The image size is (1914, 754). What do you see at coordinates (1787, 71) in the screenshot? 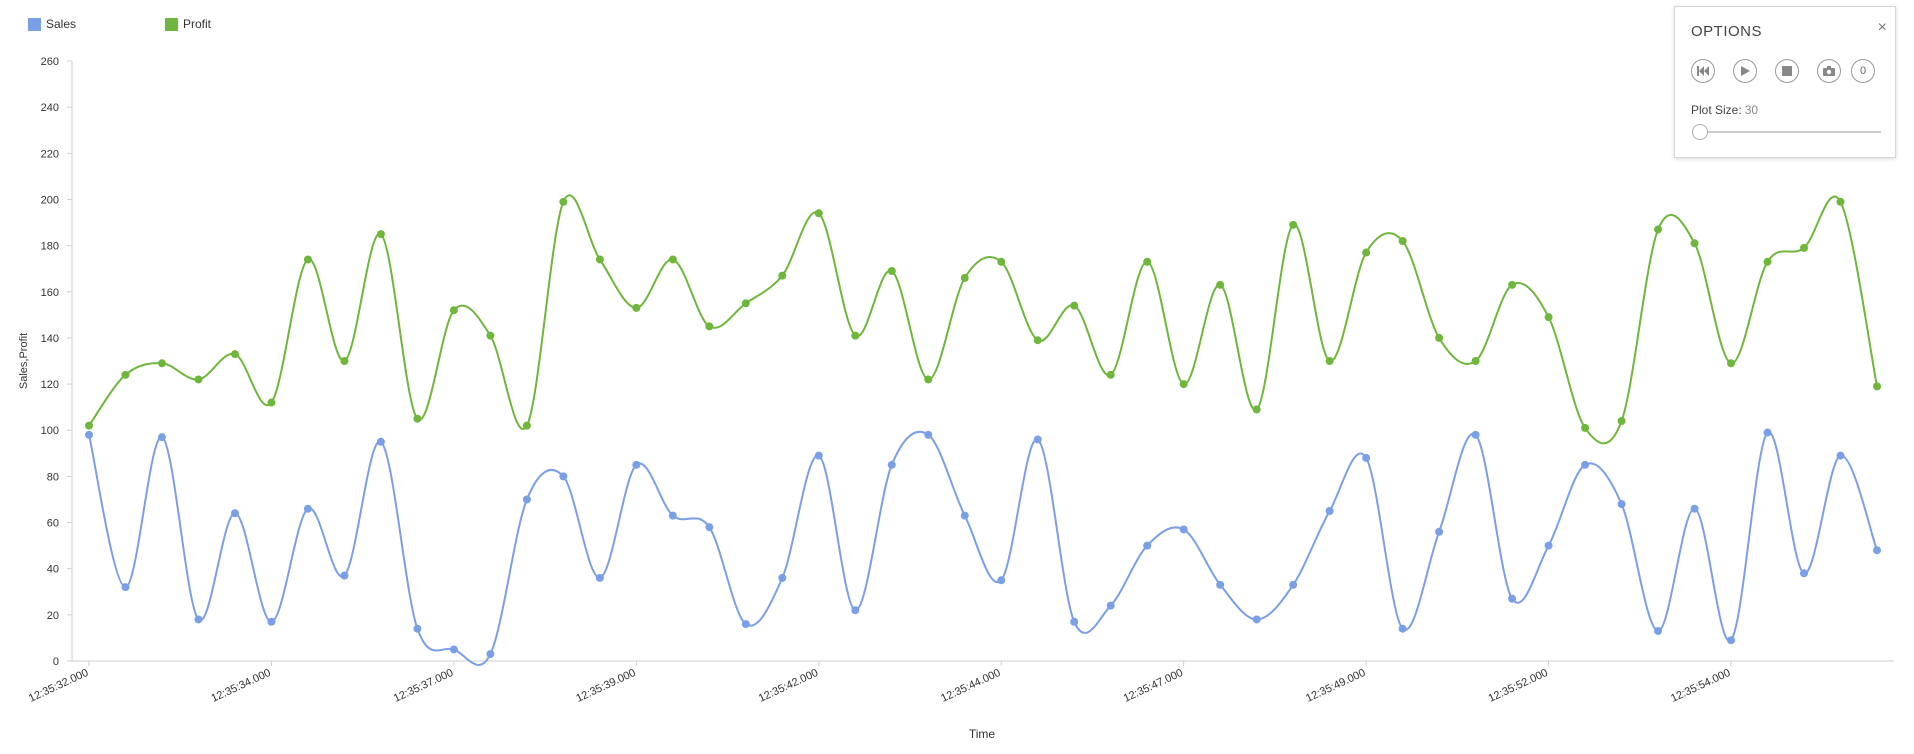
I see `stop-button` at bounding box center [1787, 71].